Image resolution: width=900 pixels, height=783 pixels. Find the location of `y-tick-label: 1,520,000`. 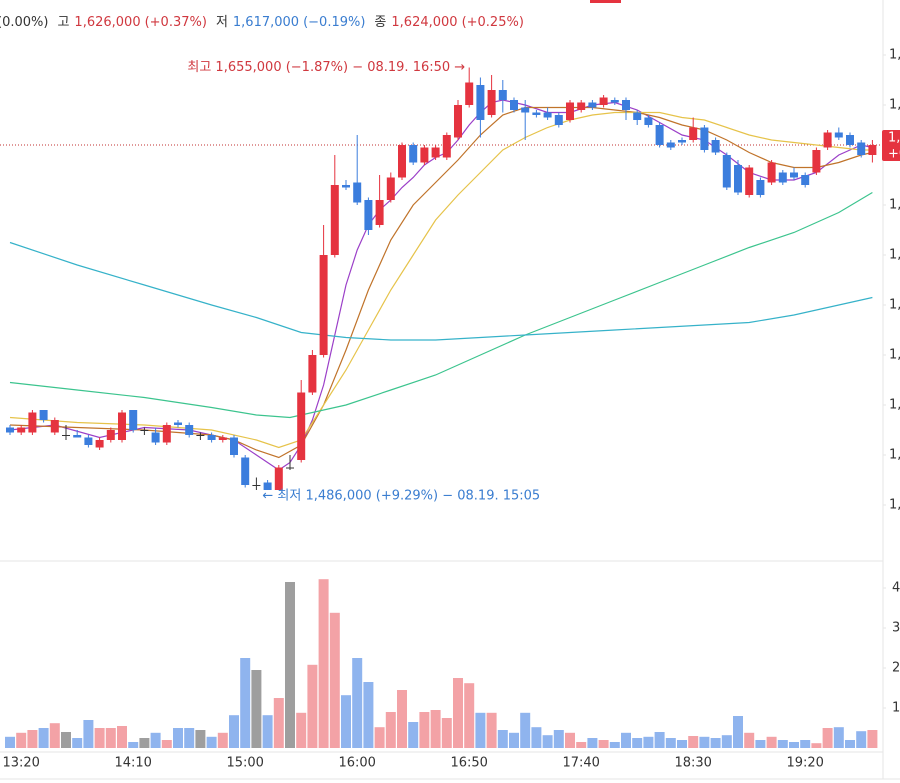

y-tick-label: 1,520,000 is located at coordinates (894, 405).